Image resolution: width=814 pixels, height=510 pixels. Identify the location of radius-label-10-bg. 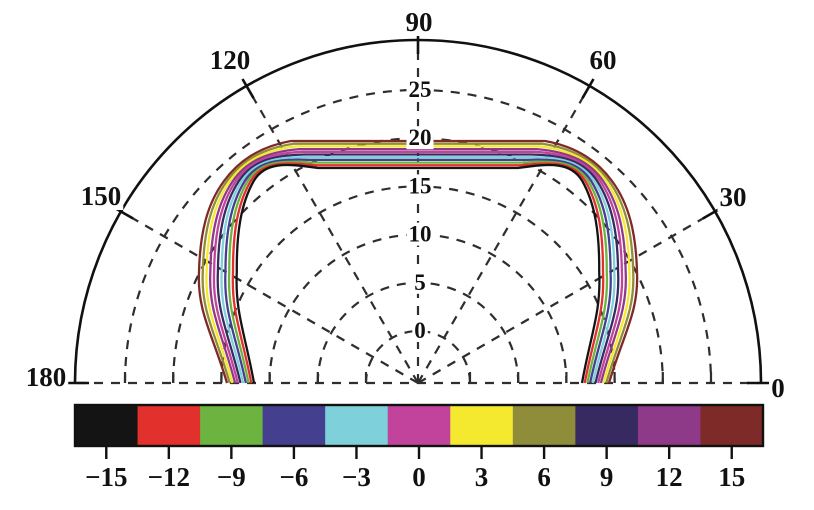
(420, 234).